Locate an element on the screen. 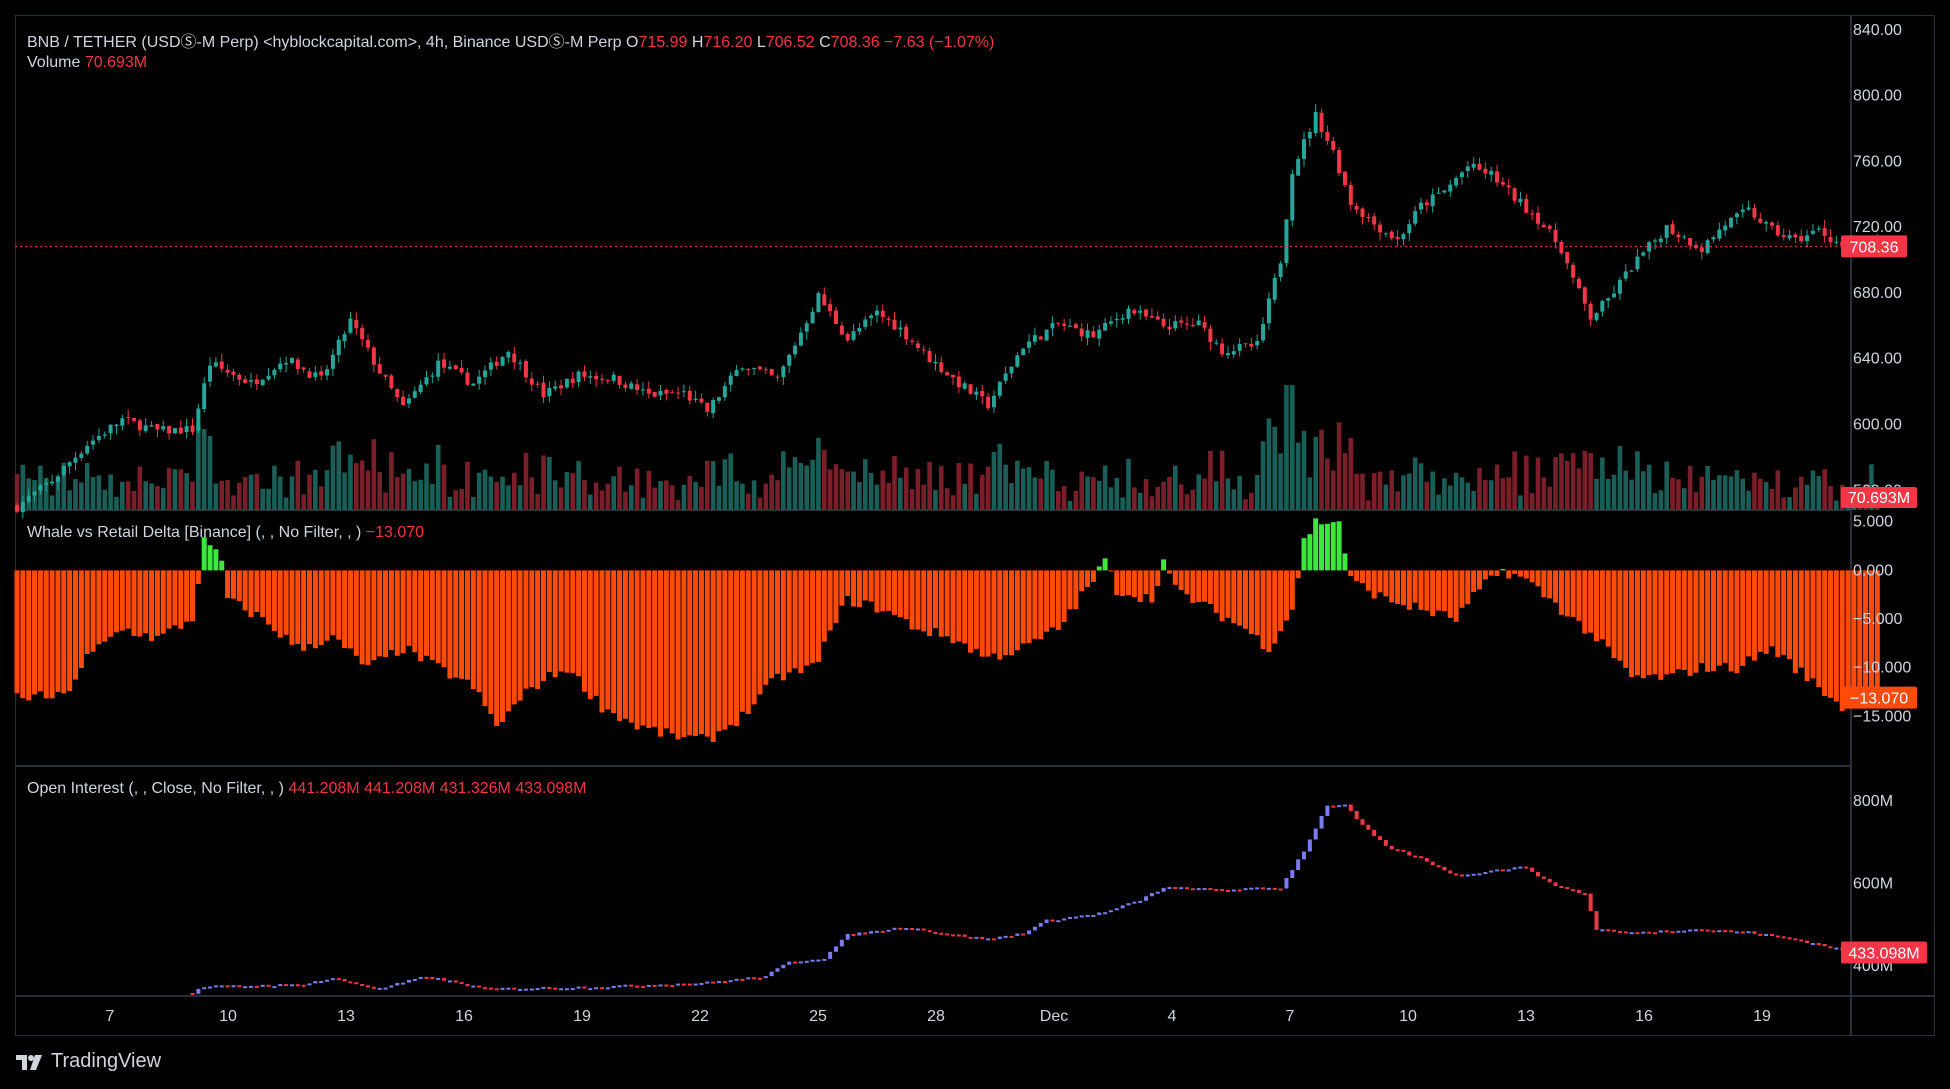 The height and width of the screenshot is (1089, 1950). time-tick-label: 28 is located at coordinates (936, 1016).